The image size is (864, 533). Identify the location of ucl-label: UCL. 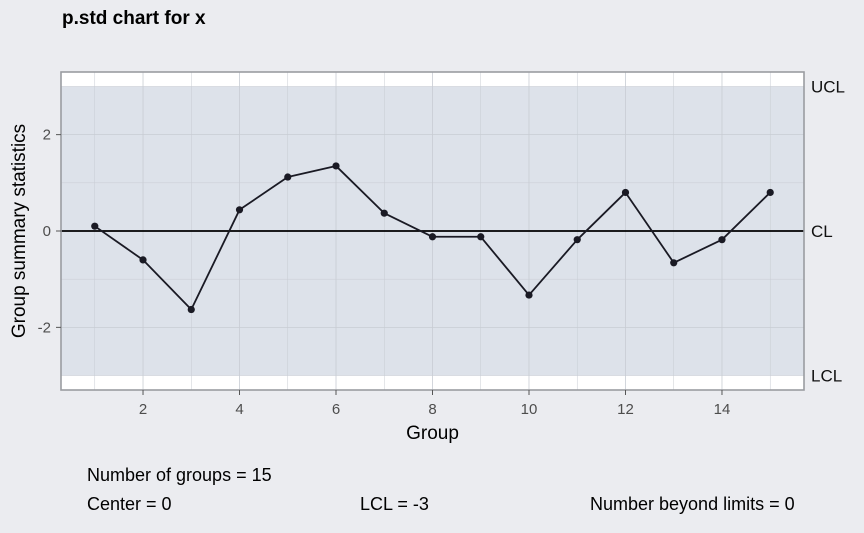
(828, 86).